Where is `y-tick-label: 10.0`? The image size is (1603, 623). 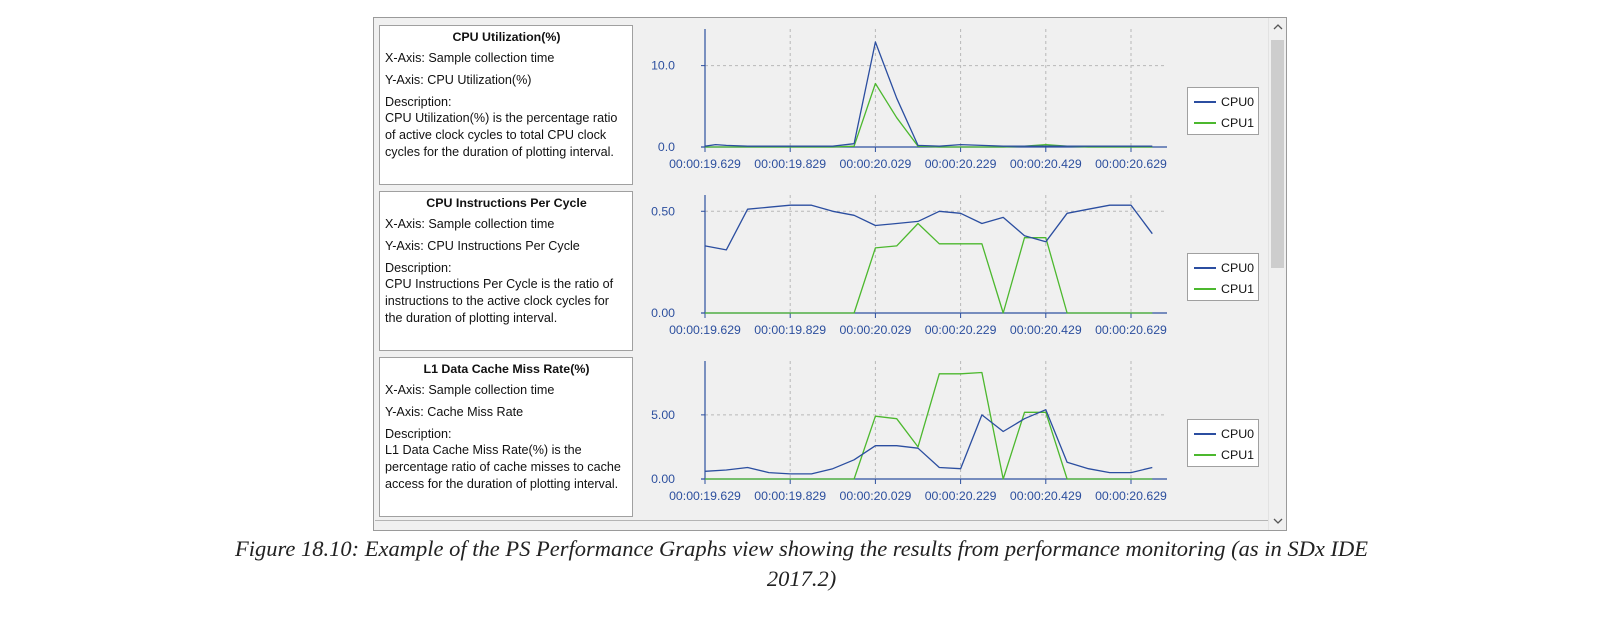 y-tick-label: 10.0 is located at coordinates (663, 66).